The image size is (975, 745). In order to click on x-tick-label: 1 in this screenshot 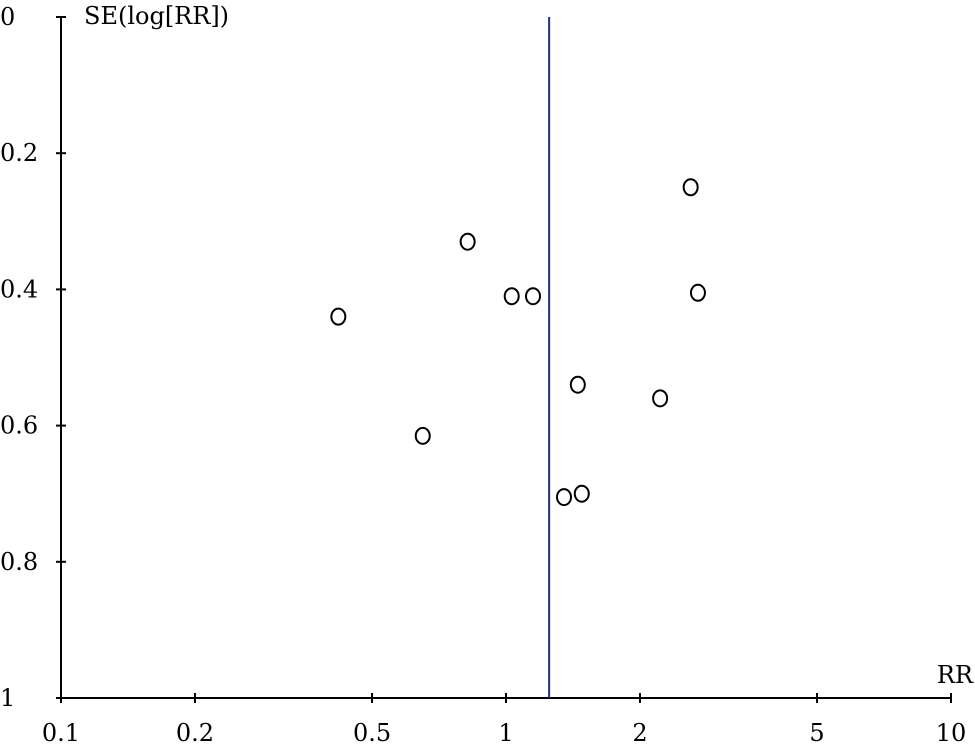, I will do `click(505, 732)`.